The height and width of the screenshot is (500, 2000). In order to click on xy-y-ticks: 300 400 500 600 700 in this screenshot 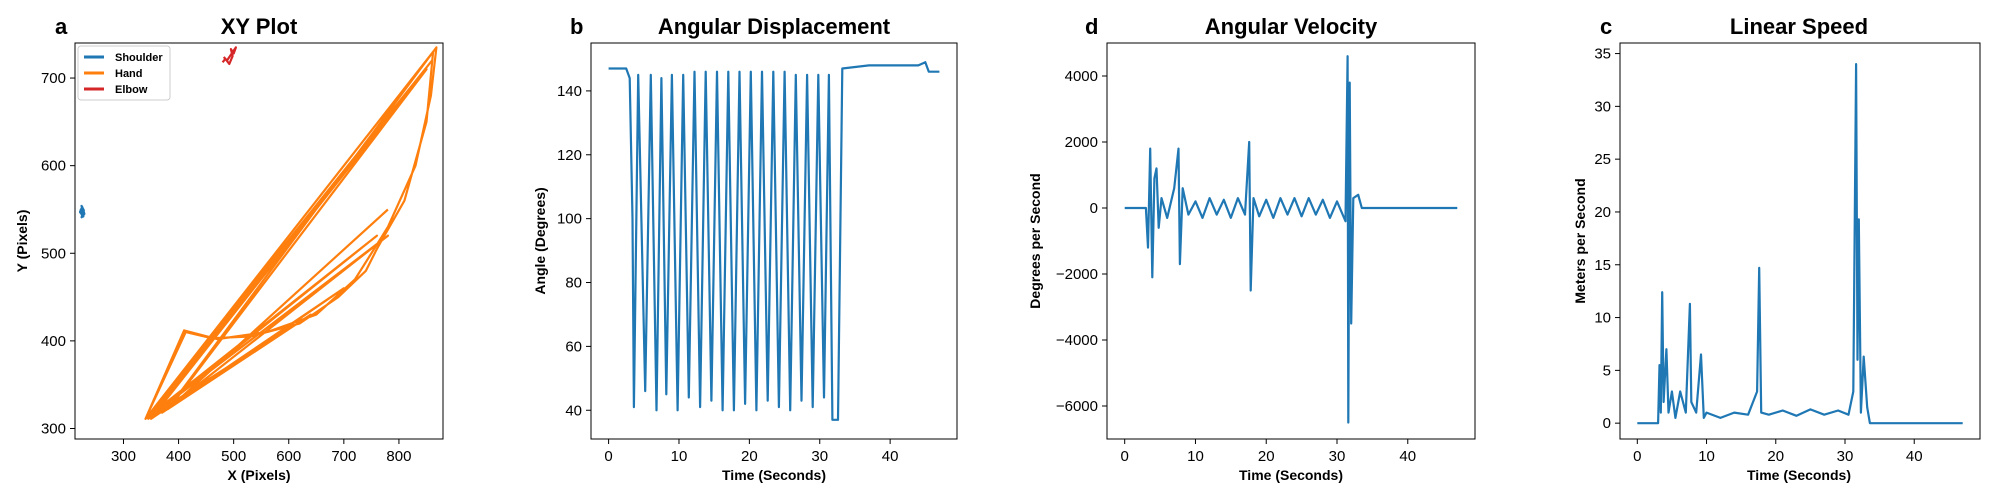, I will do `click(58, 253)`.